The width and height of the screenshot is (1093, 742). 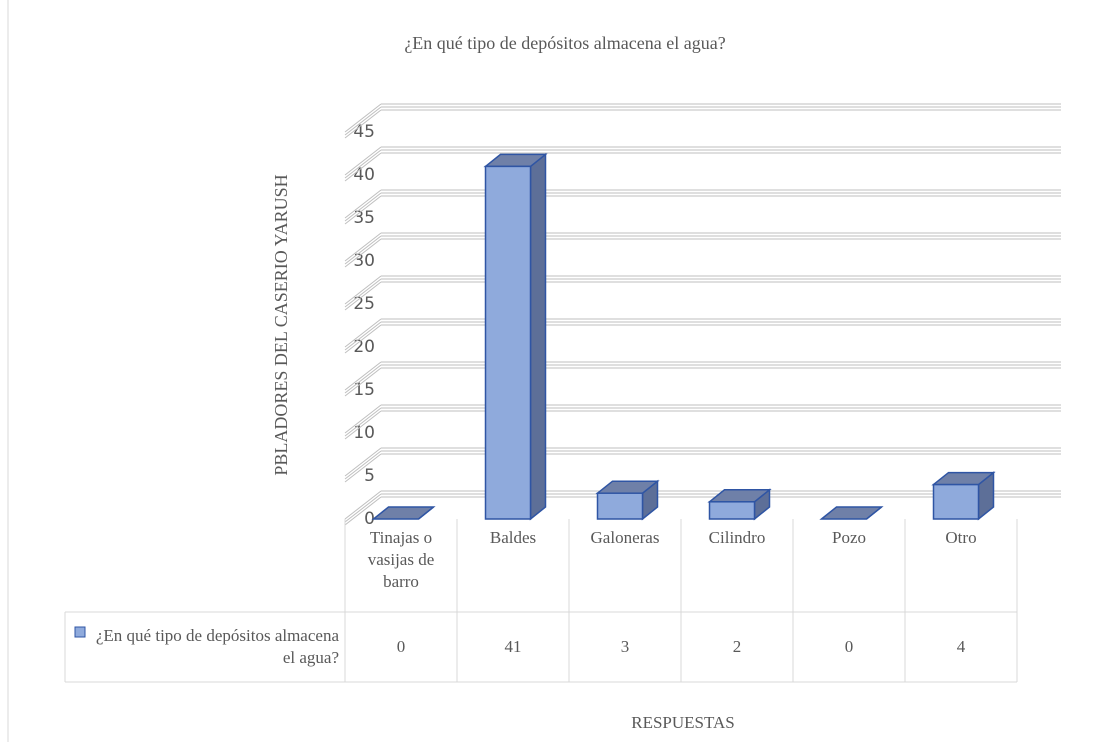 I want to click on data-table-value: 3, so click(x=625, y=646).